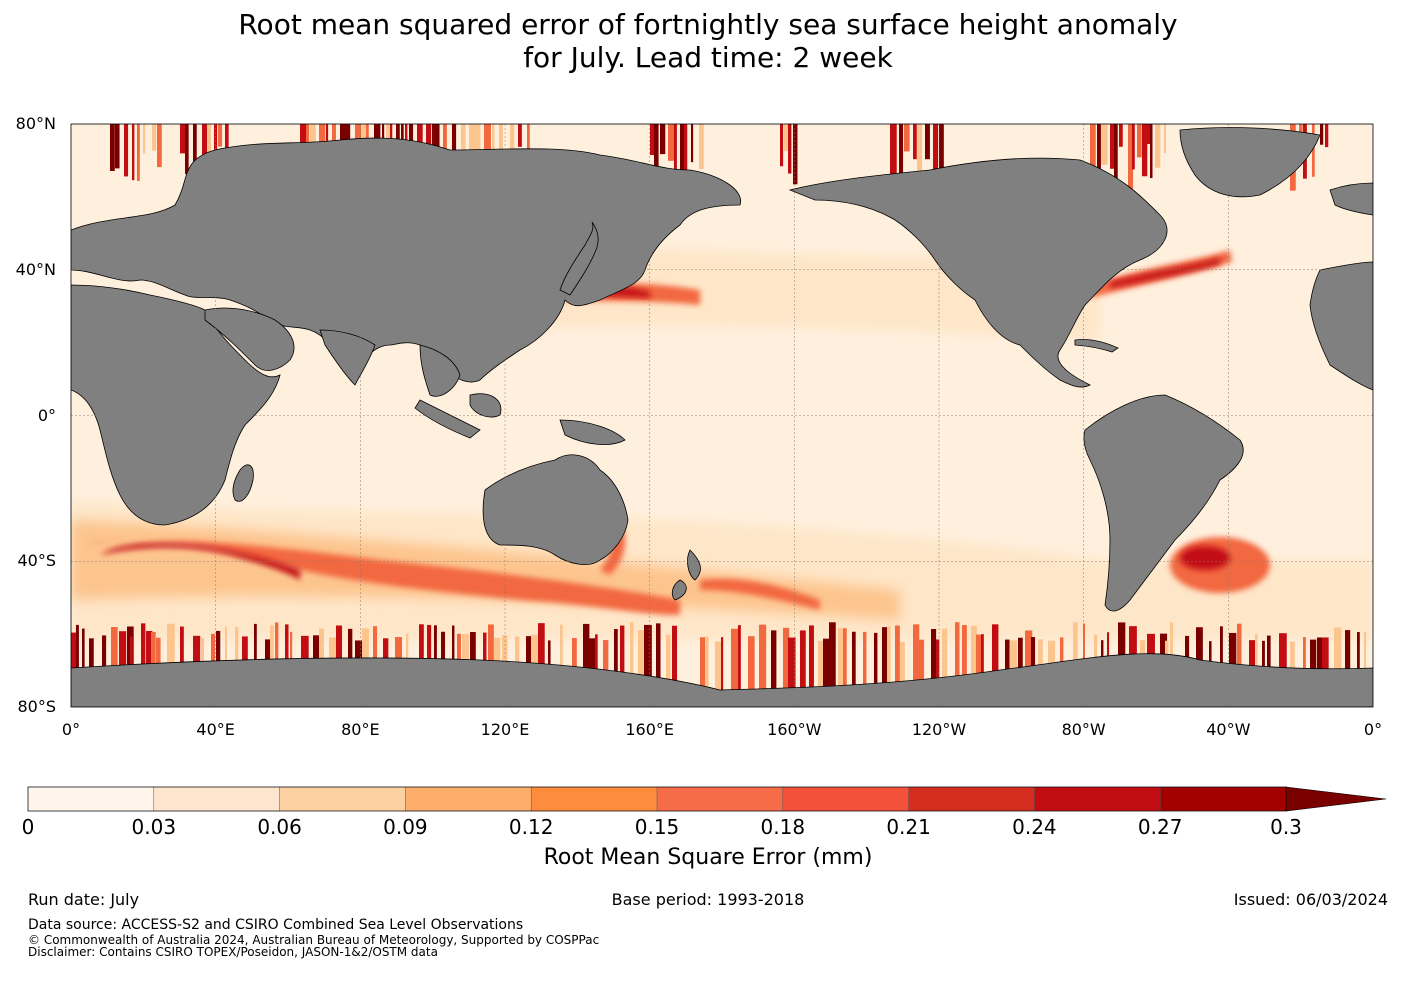  What do you see at coordinates (1096, 346) in the screenshot?
I see `caribbean-islands` at bounding box center [1096, 346].